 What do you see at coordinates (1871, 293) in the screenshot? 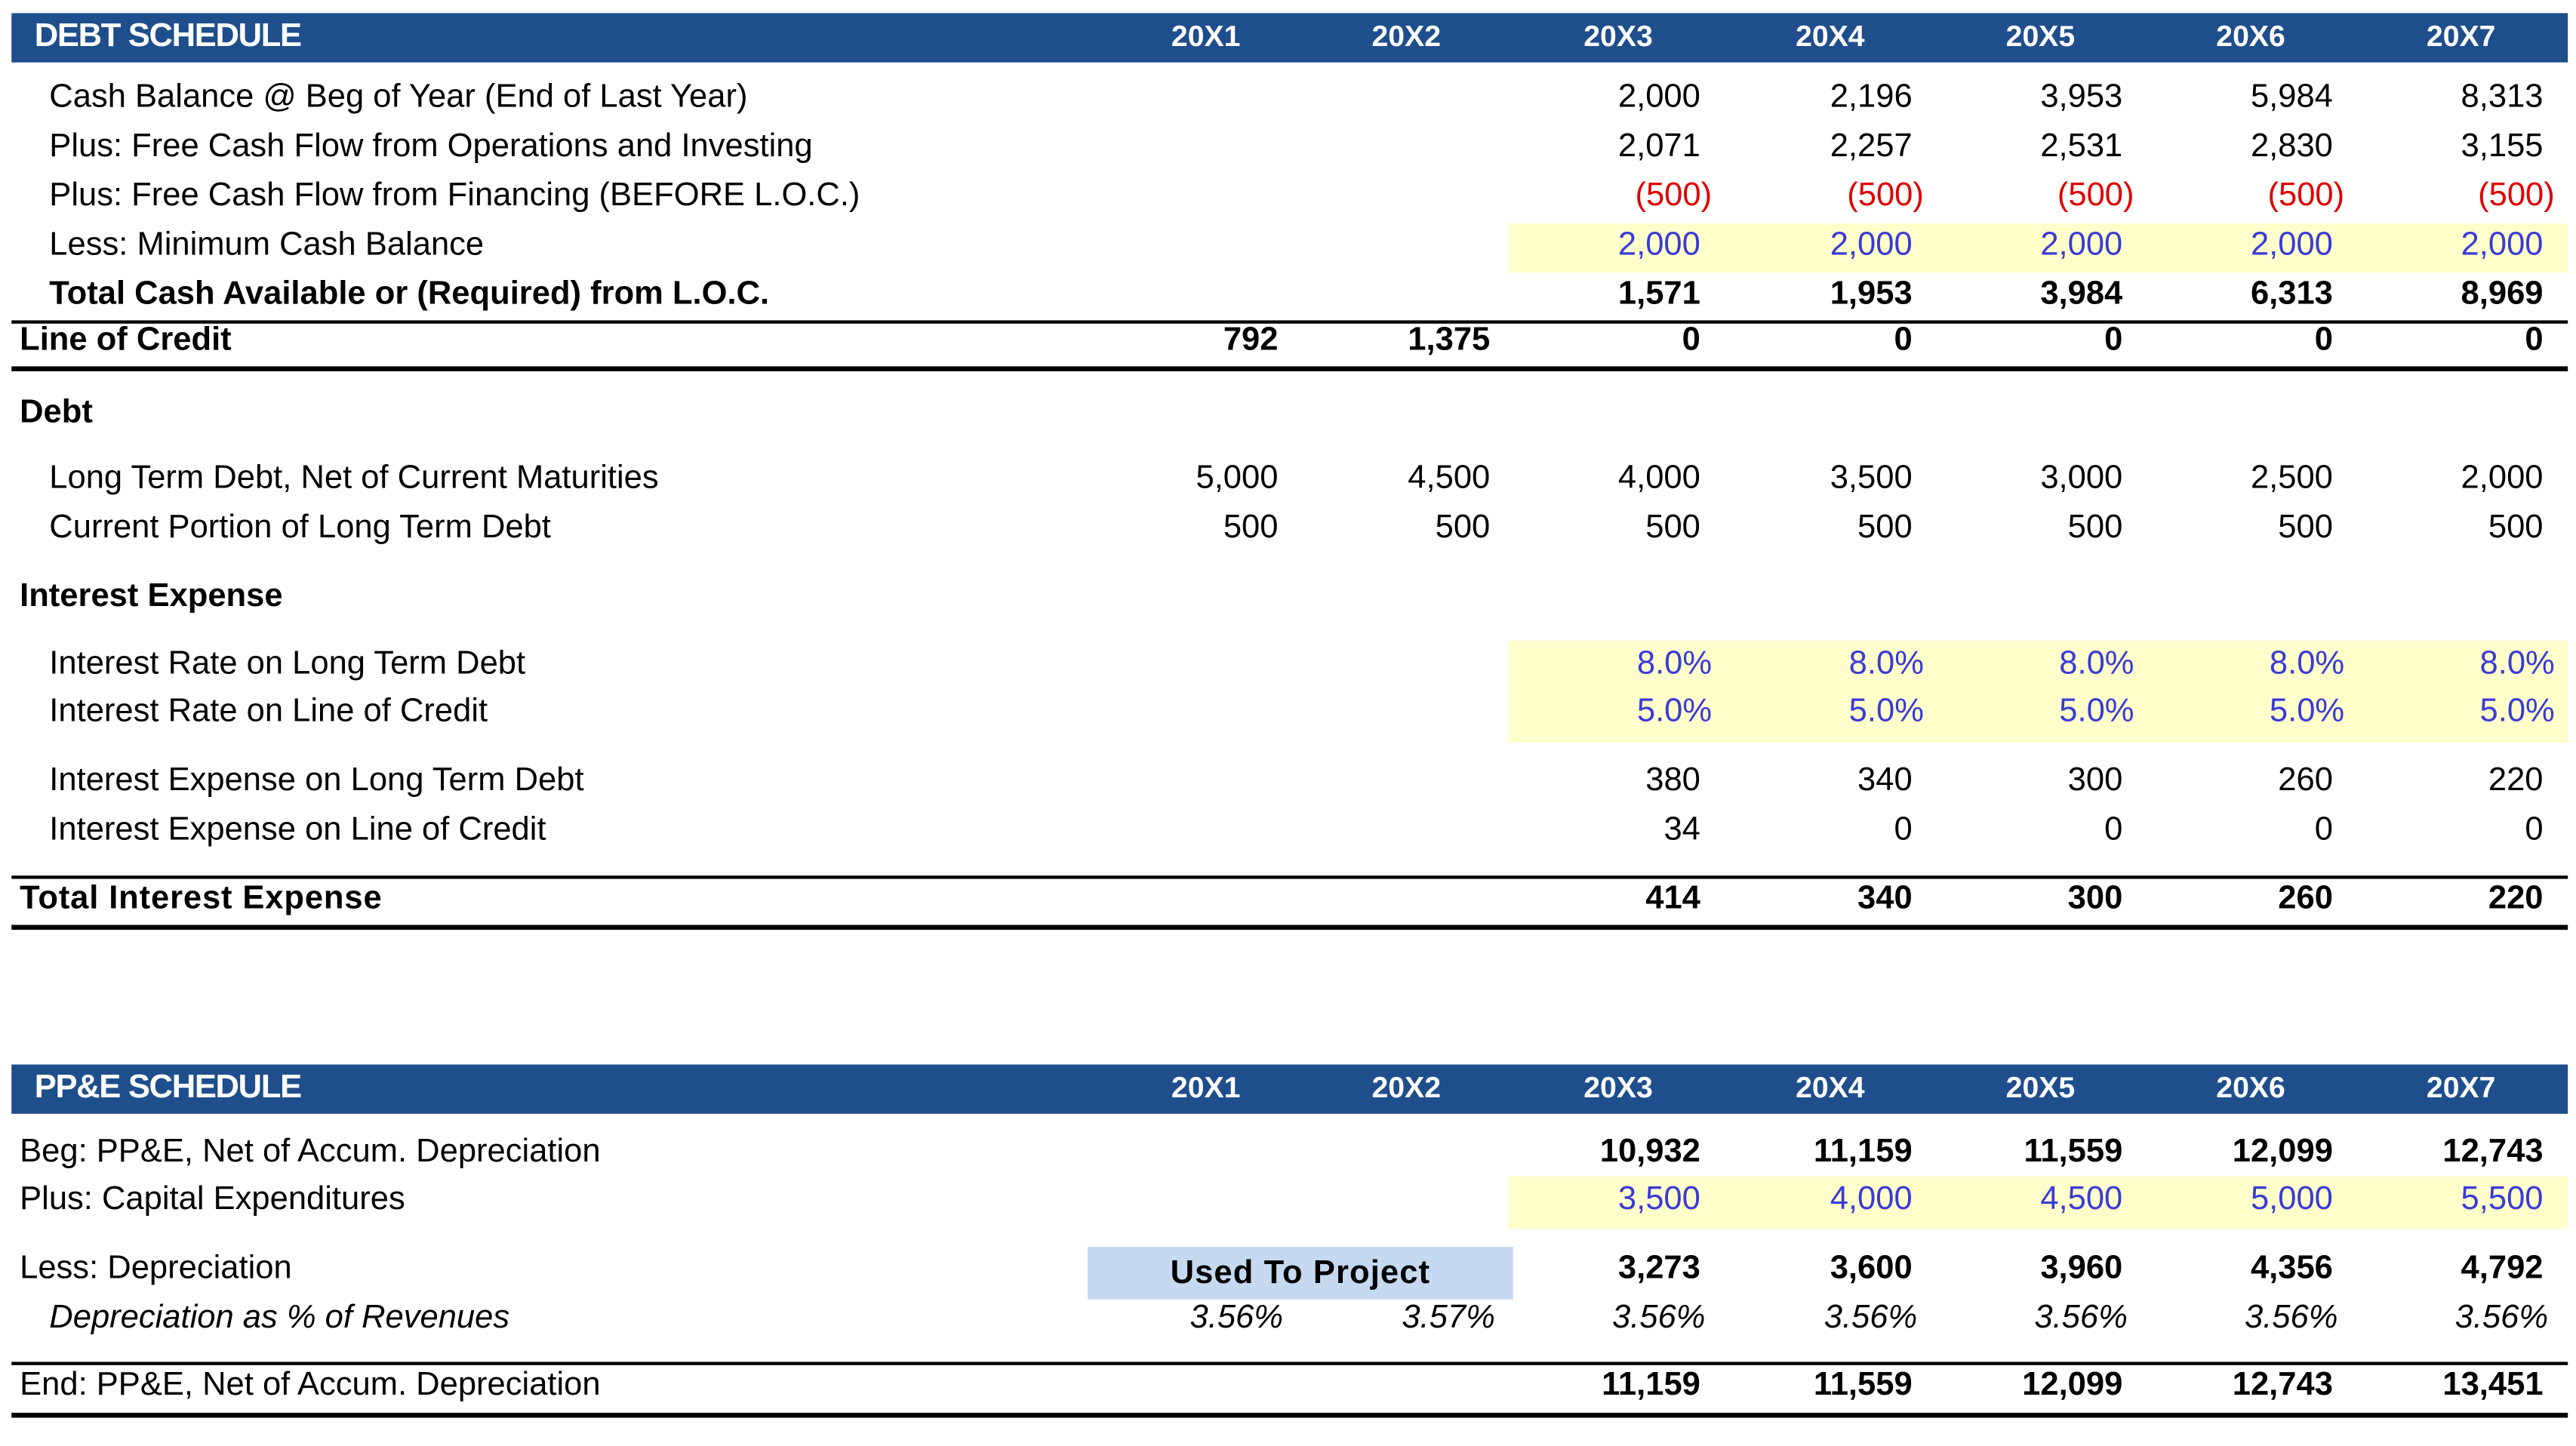
I see `cell: 1,953` at bounding box center [1871, 293].